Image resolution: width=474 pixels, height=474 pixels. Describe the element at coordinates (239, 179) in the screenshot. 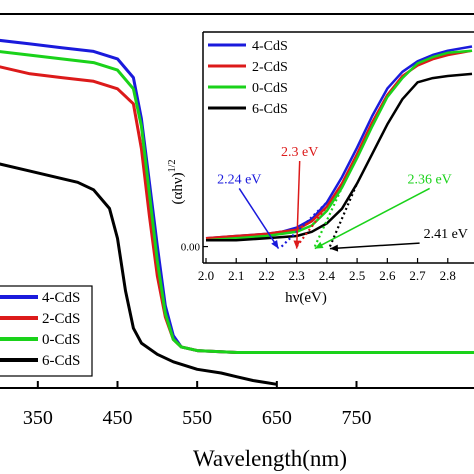

I see `inset-annotation-label: 2.24 eV` at that location.